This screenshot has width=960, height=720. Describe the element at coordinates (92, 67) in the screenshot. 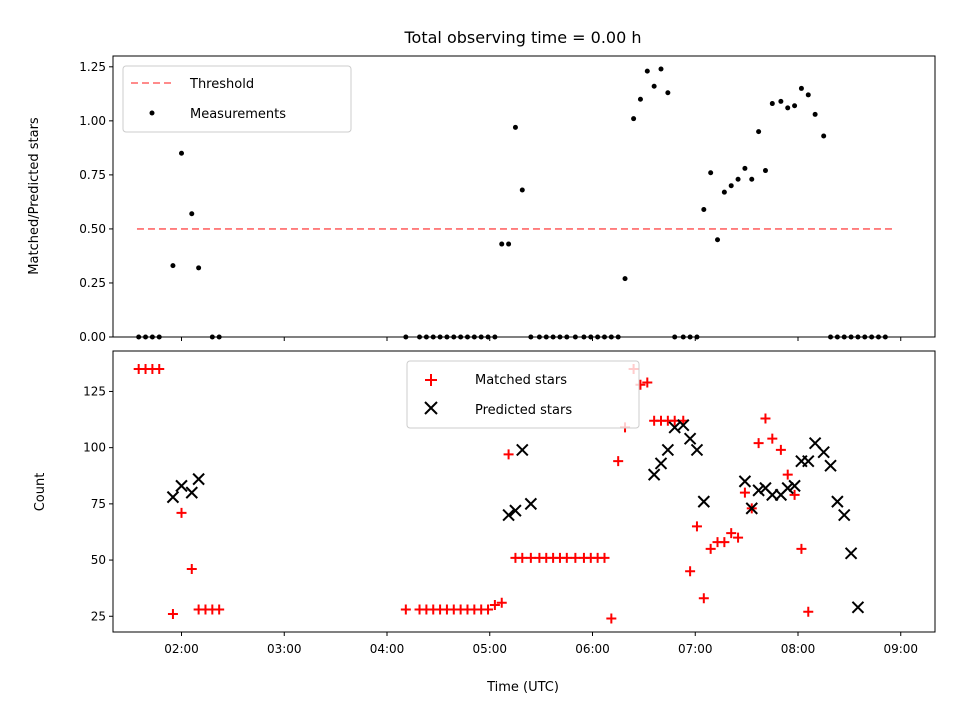

I see `y-tick-label: 1.25` at that location.